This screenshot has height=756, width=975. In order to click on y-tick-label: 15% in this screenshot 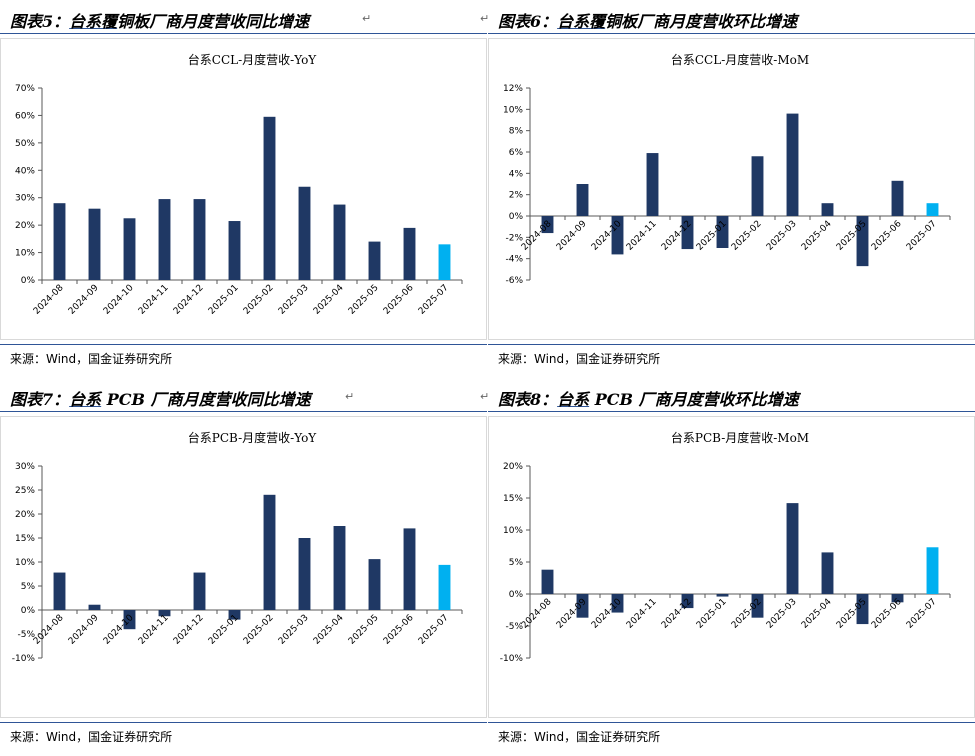, I will do `click(513, 499)`.